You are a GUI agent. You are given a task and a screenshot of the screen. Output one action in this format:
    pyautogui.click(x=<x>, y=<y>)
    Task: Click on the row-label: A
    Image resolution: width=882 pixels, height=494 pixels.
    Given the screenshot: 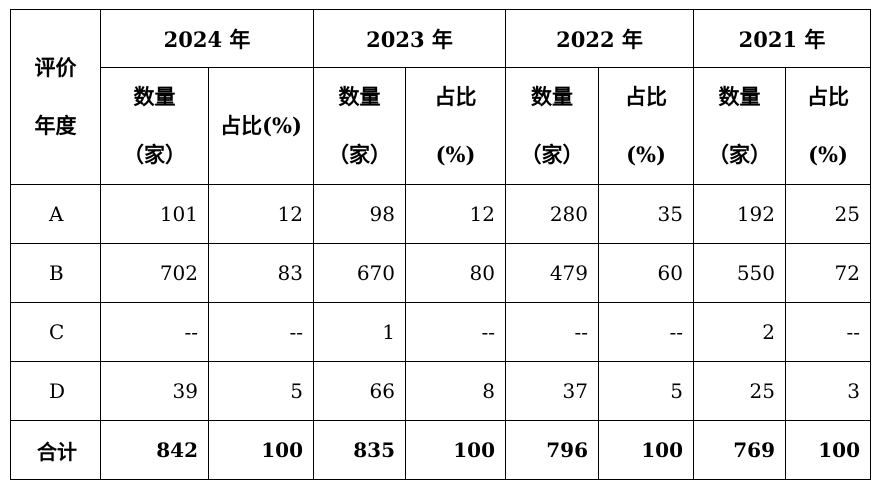 What is the action you would take?
    pyautogui.click(x=55, y=214)
    